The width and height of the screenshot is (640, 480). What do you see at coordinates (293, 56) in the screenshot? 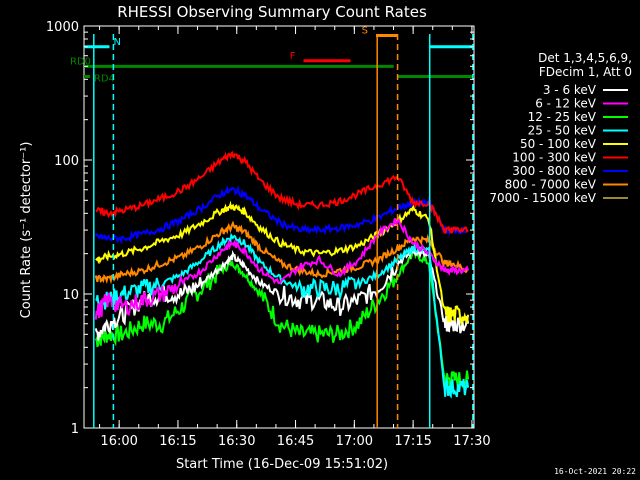
I see `annotation-label: F` at bounding box center [293, 56].